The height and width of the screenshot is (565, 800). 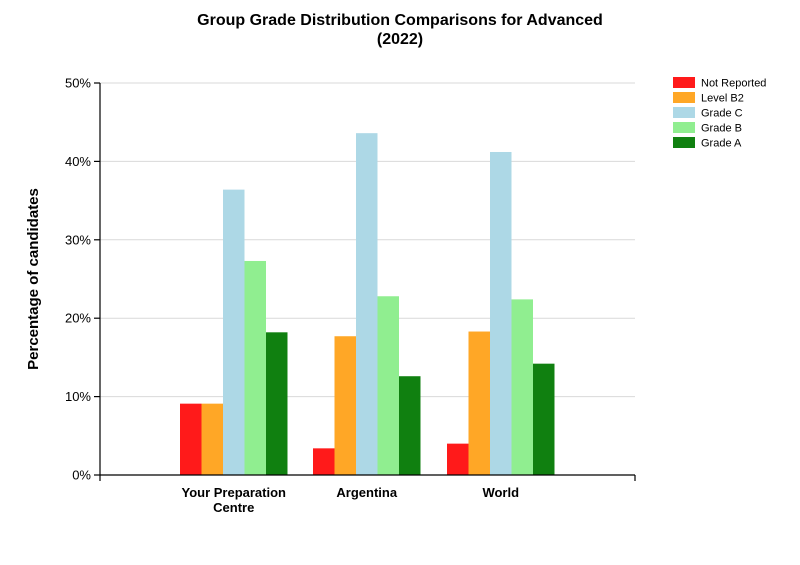 I want to click on legend-item-label: Grade A, so click(x=721, y=144).